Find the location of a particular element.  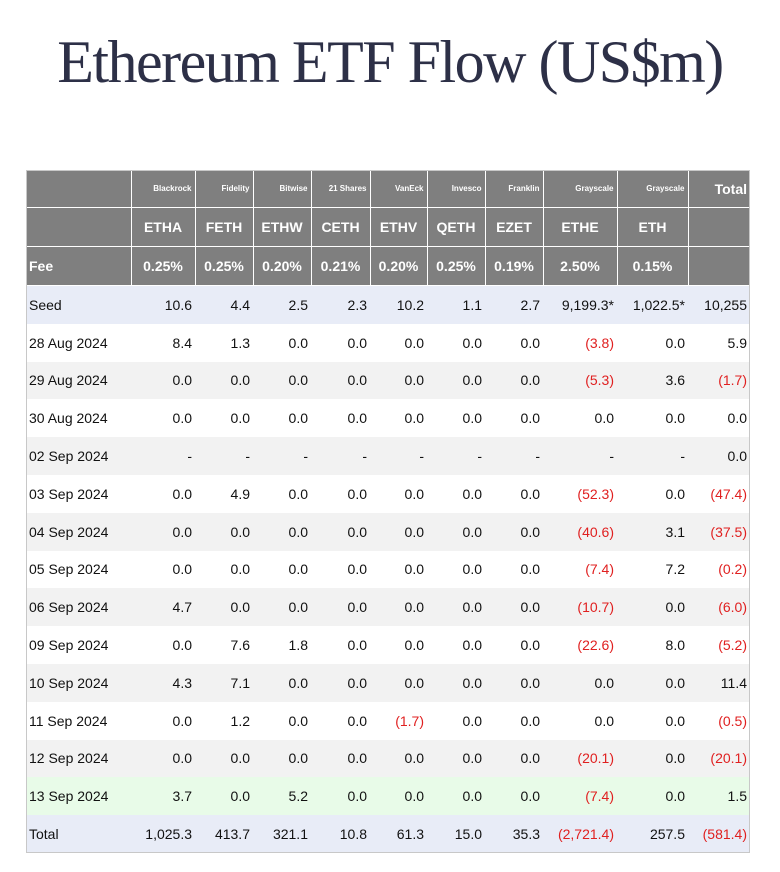

flow-value-cell: (5.2) is located at coordinates (719, 645).